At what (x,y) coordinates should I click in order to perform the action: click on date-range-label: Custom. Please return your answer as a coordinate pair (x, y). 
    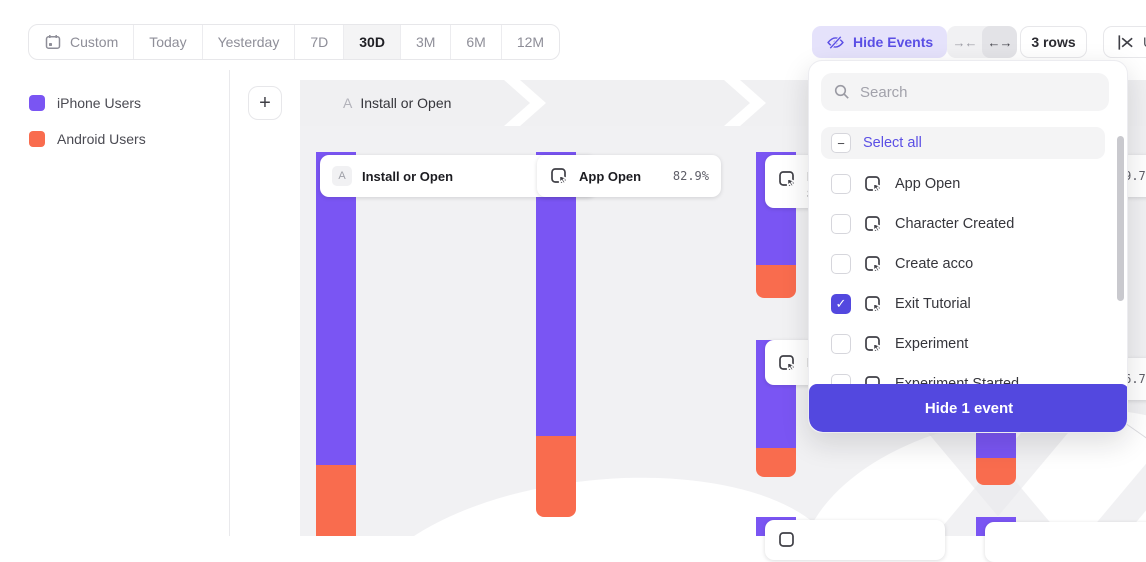
    Looking at the image, I should click on (94, 42).